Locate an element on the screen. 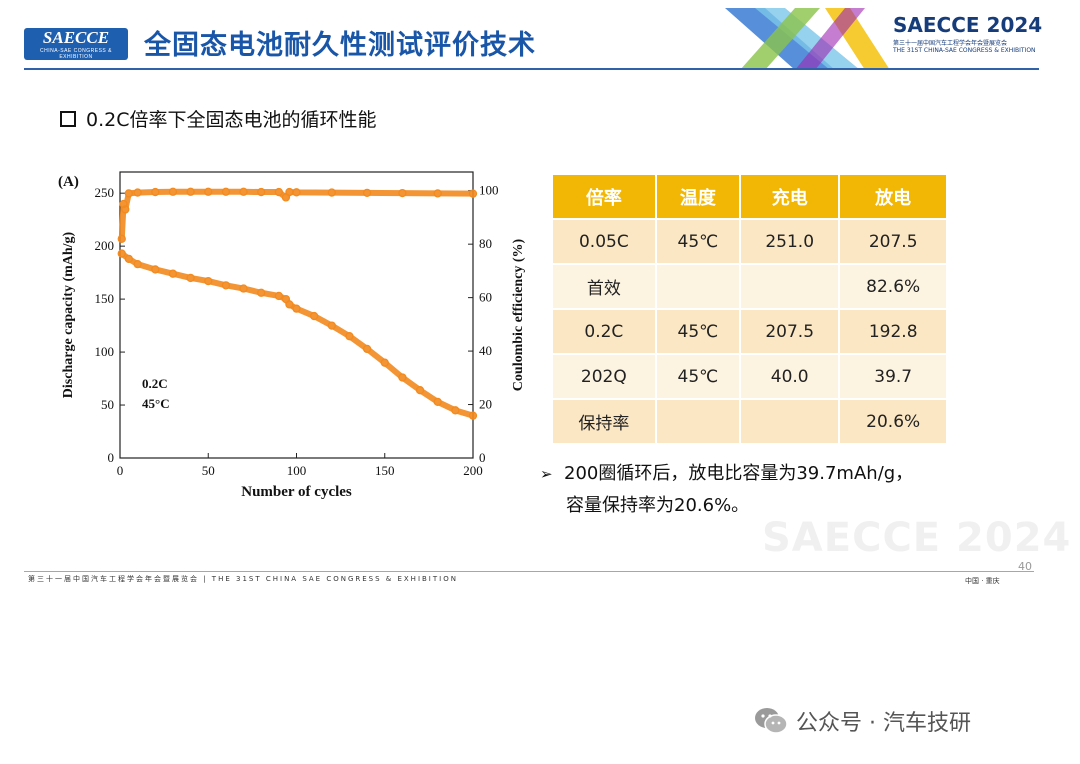 Image resolution: width=1080 pixels, height=764 pixels. table-cell: 40.0 is located at coordinates (791, 375).